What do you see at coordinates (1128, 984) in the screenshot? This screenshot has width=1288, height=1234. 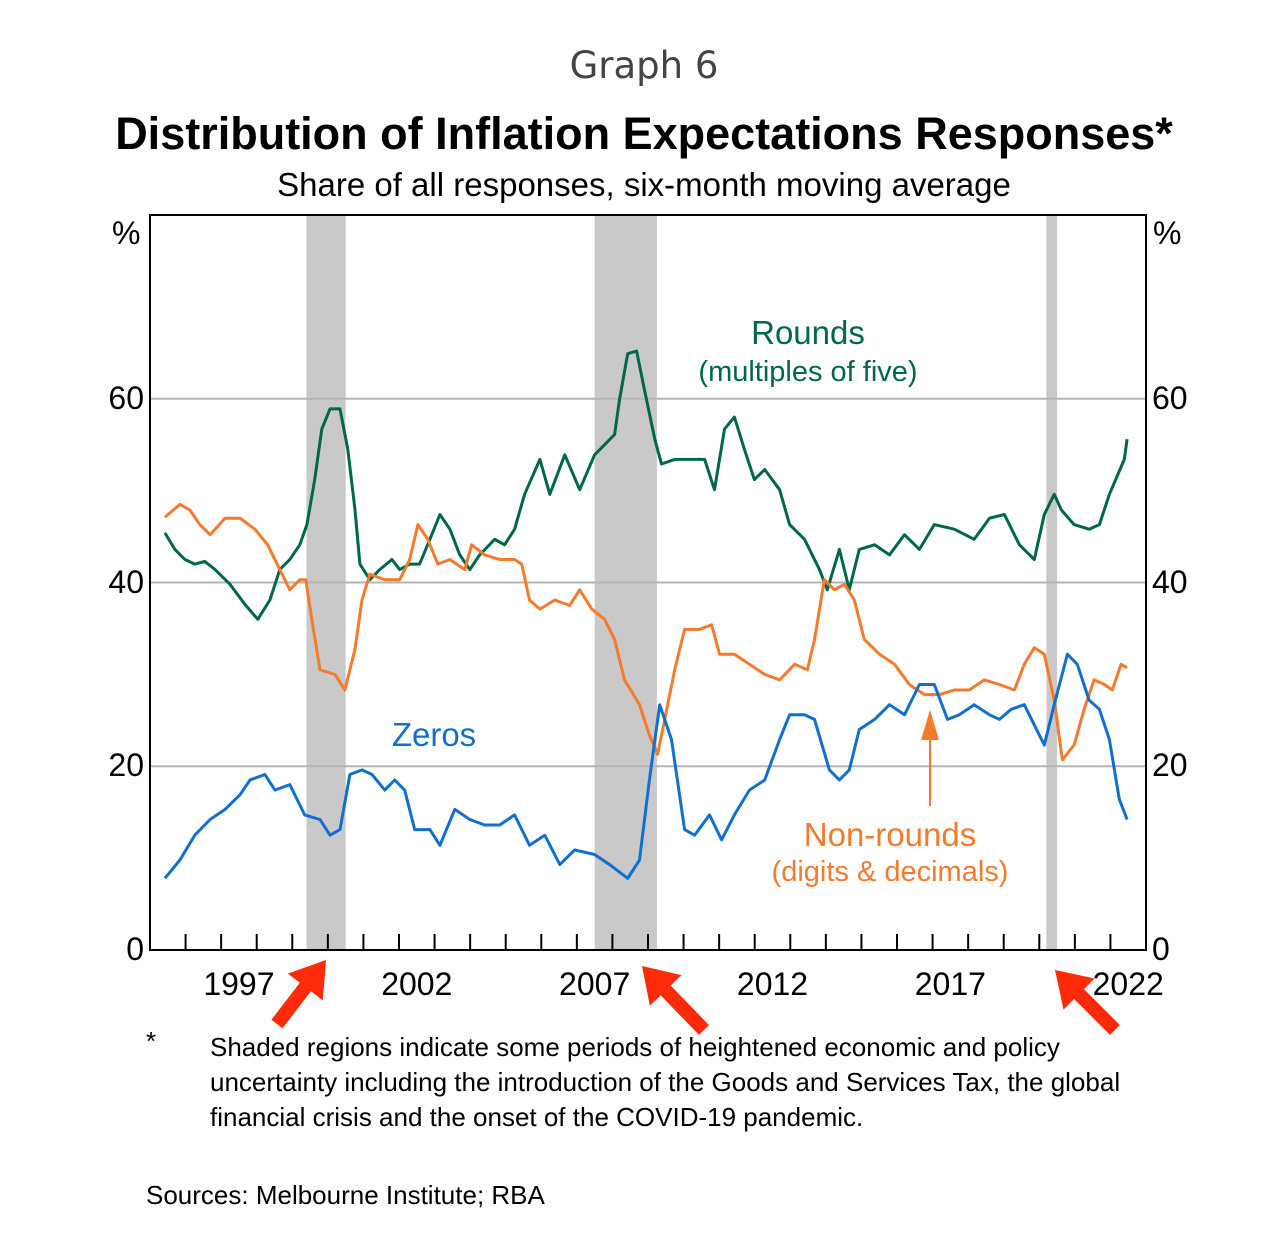 I see `x-tick-label: 2022` at bounding box center [1128, 984].